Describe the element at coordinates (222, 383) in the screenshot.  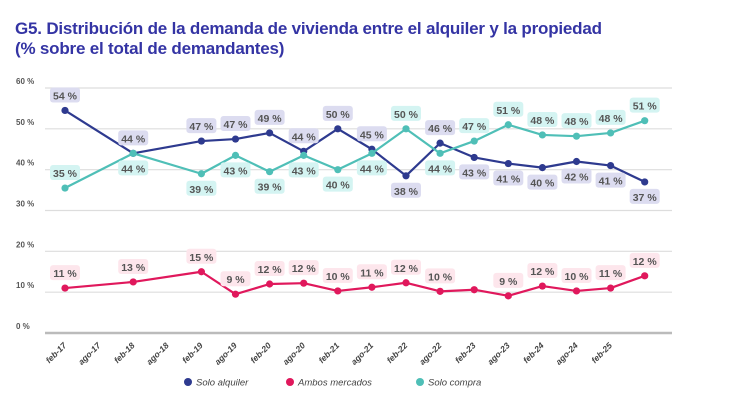
I see `legend-label: Solo alquiler` at that location.